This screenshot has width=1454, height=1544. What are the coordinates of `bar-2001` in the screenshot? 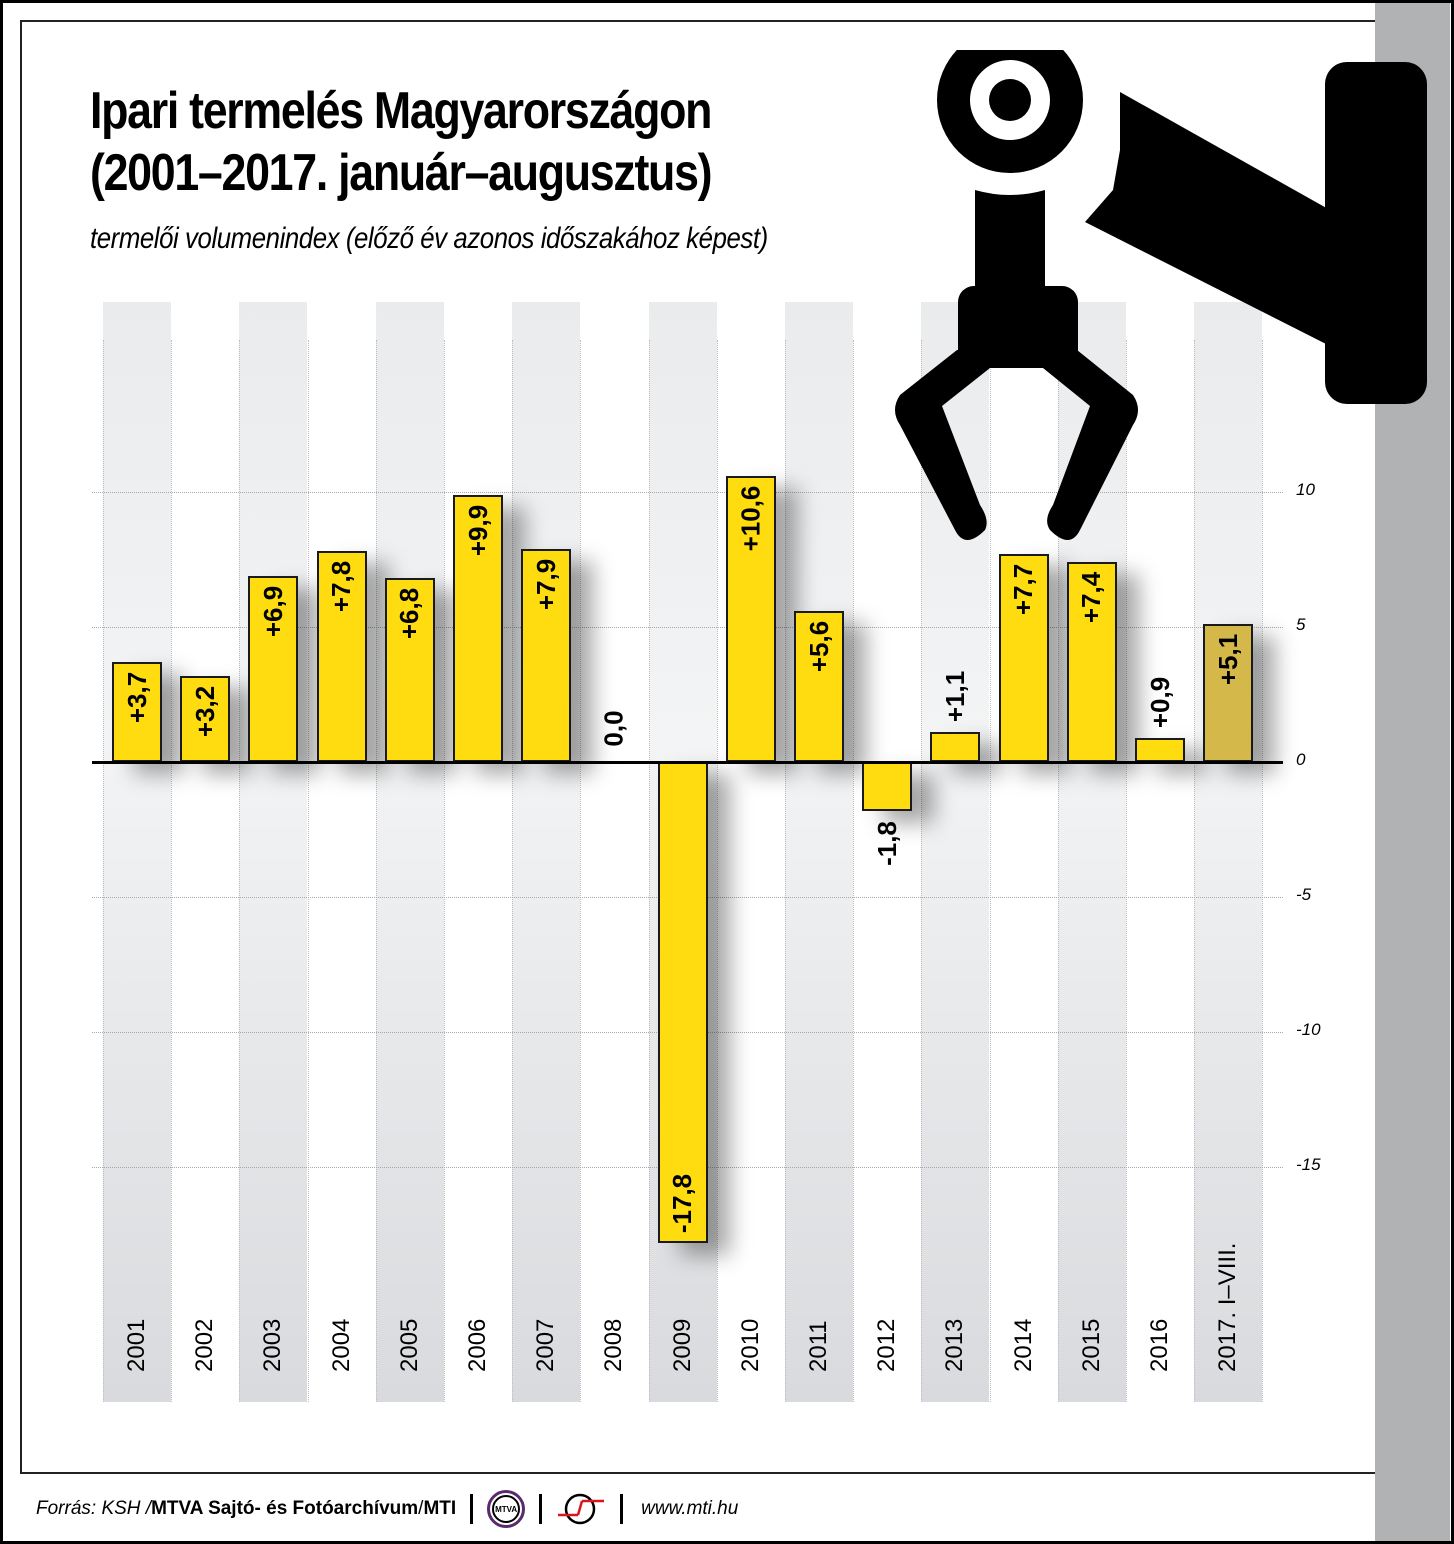 It's located at (137, 712).